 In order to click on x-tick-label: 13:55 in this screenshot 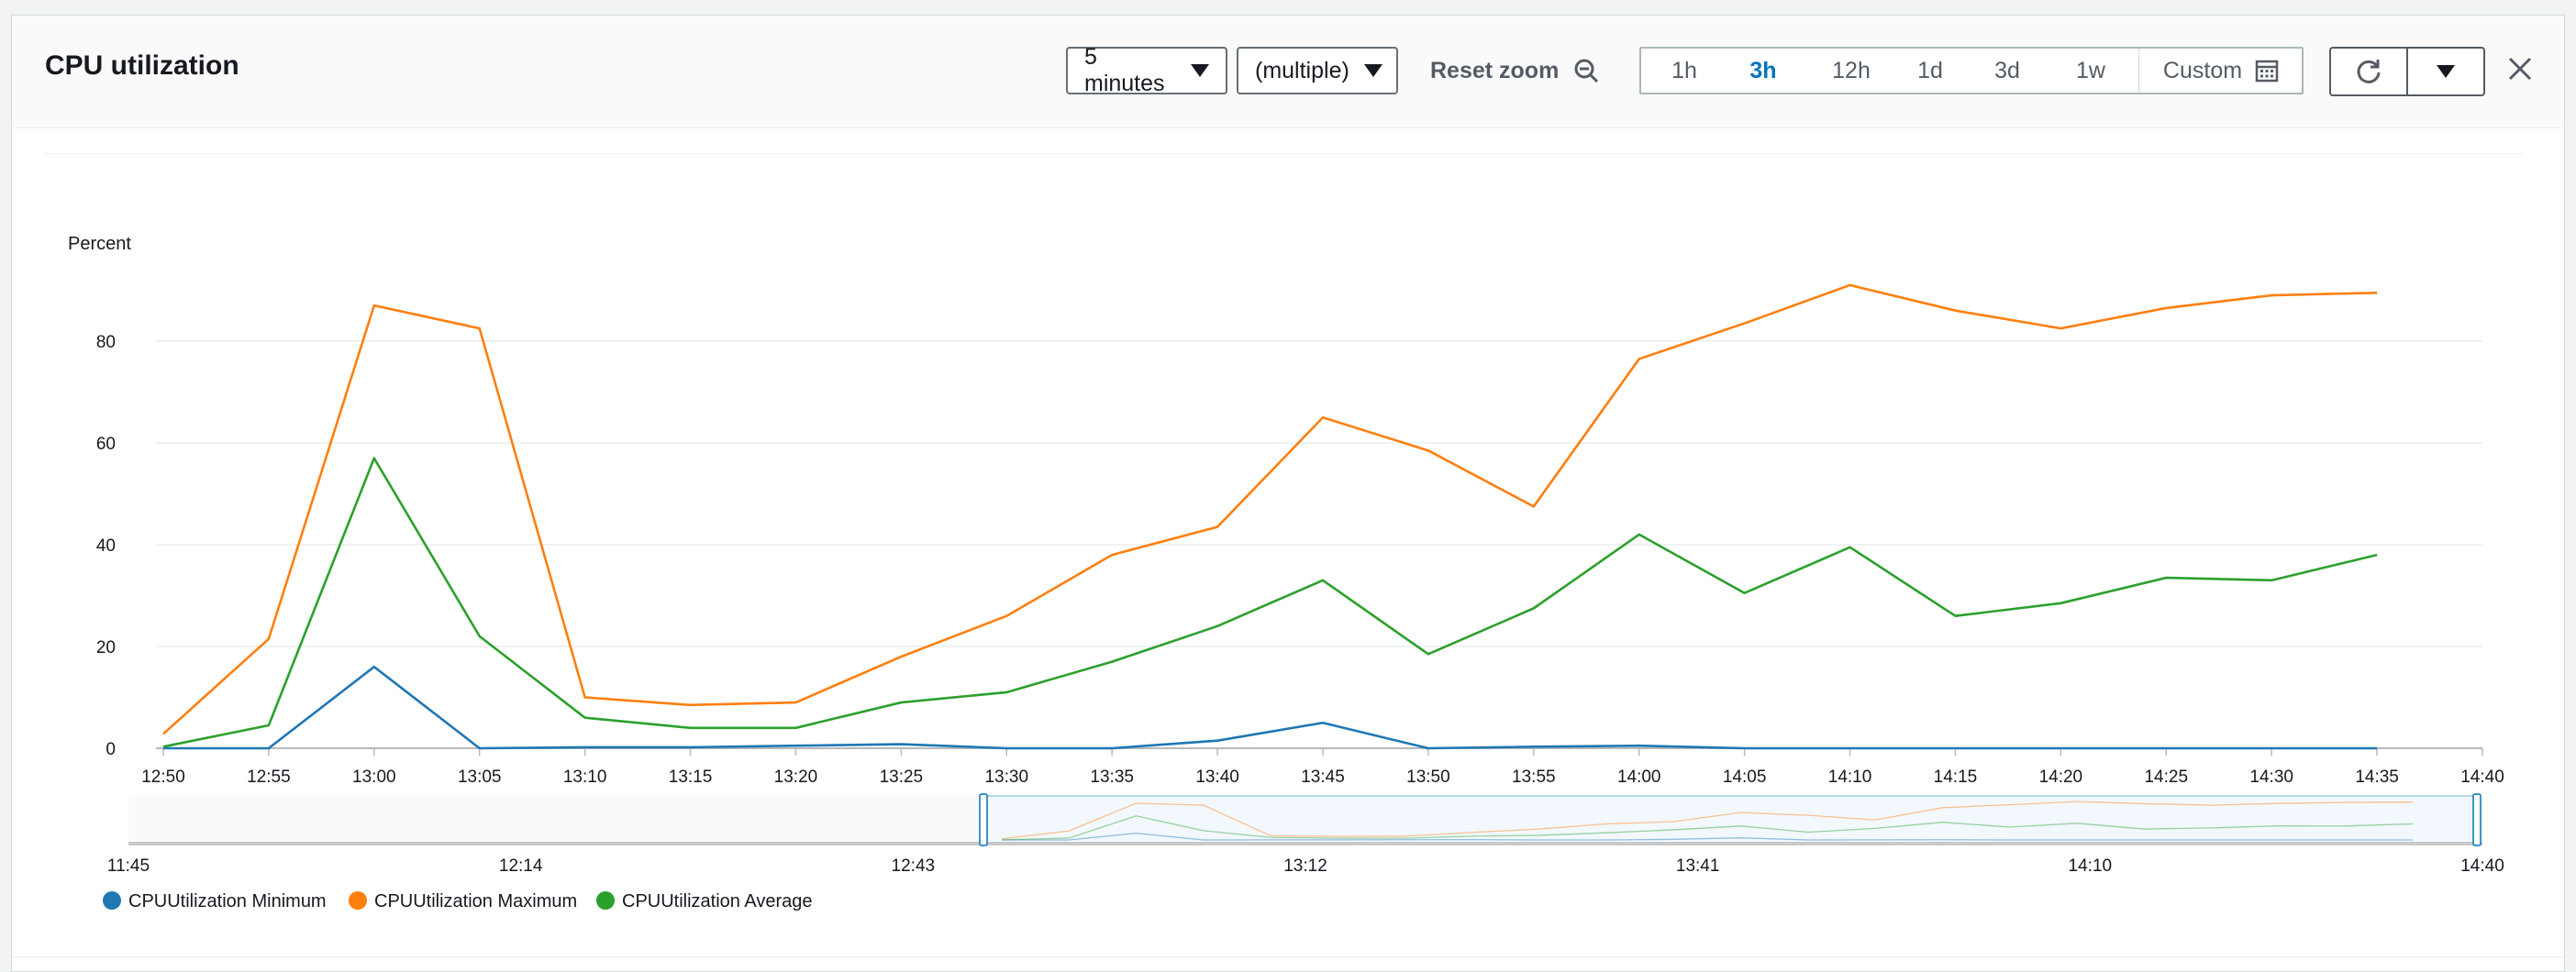, I will do `click(1534, 778)`.